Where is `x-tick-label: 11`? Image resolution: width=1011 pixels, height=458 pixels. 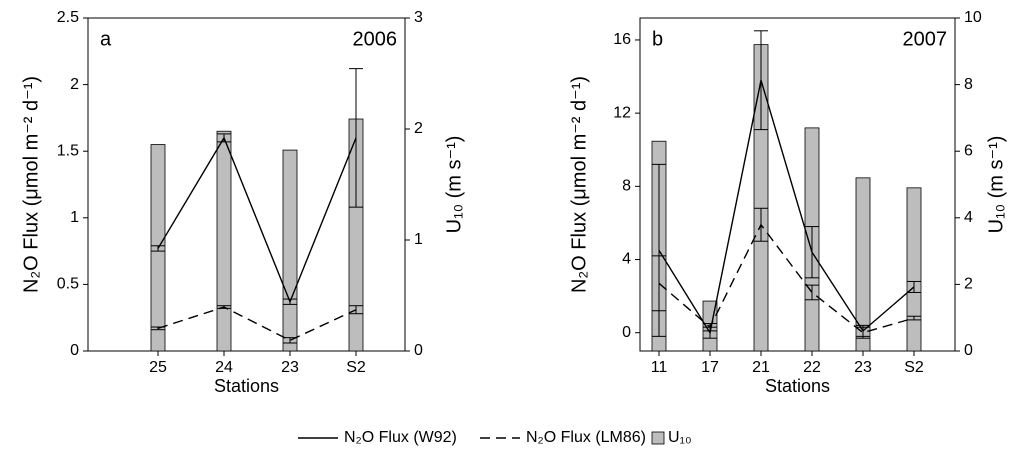
x-tick-label: 11 is located at coordinates (659, 367).